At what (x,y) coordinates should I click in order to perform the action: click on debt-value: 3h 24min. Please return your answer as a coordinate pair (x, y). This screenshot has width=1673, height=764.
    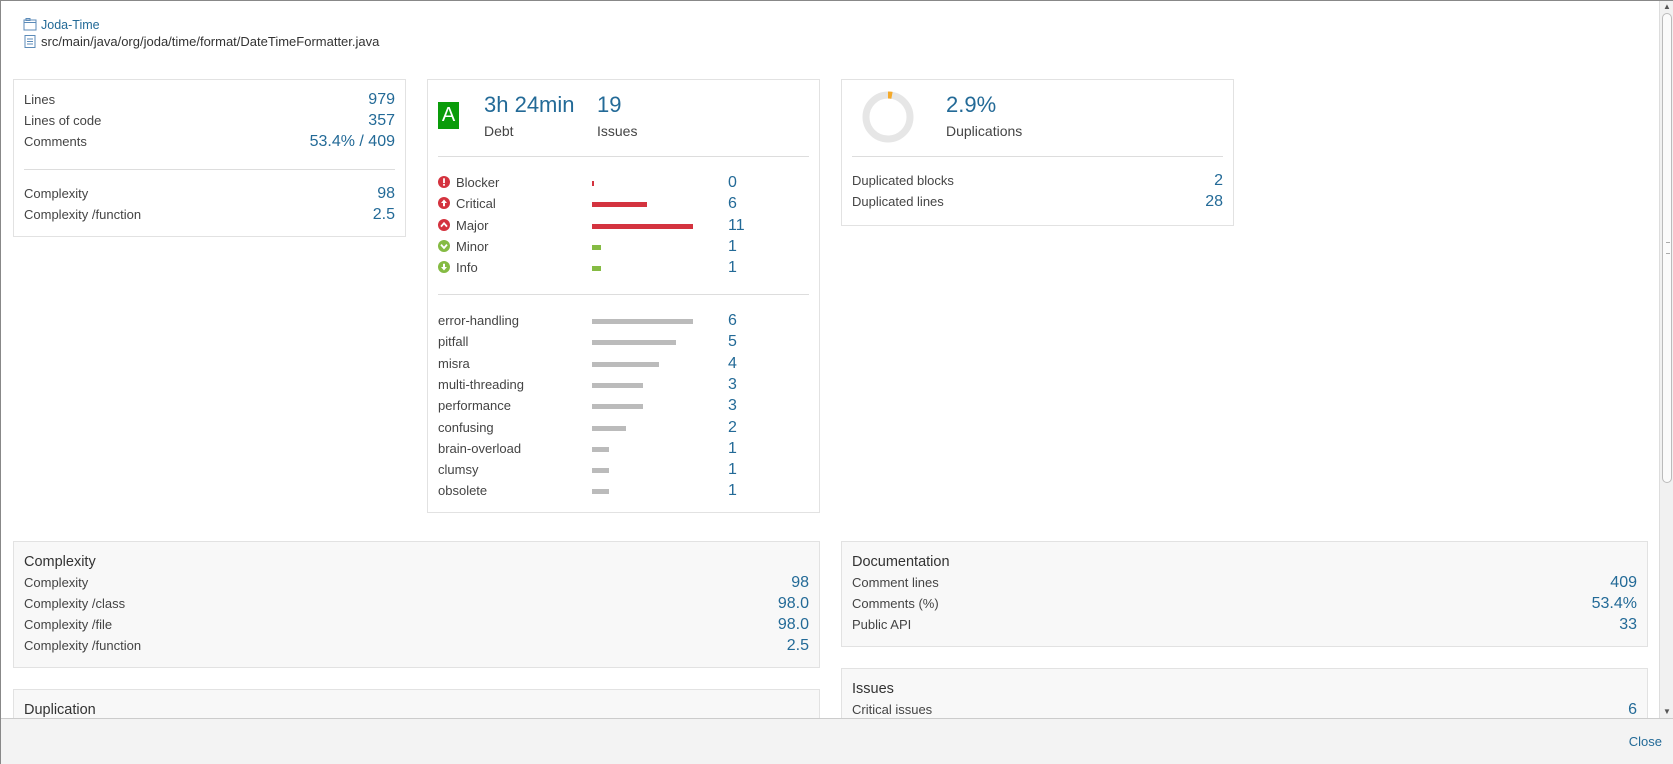
    Looking at the image, I should click on (529, 104).